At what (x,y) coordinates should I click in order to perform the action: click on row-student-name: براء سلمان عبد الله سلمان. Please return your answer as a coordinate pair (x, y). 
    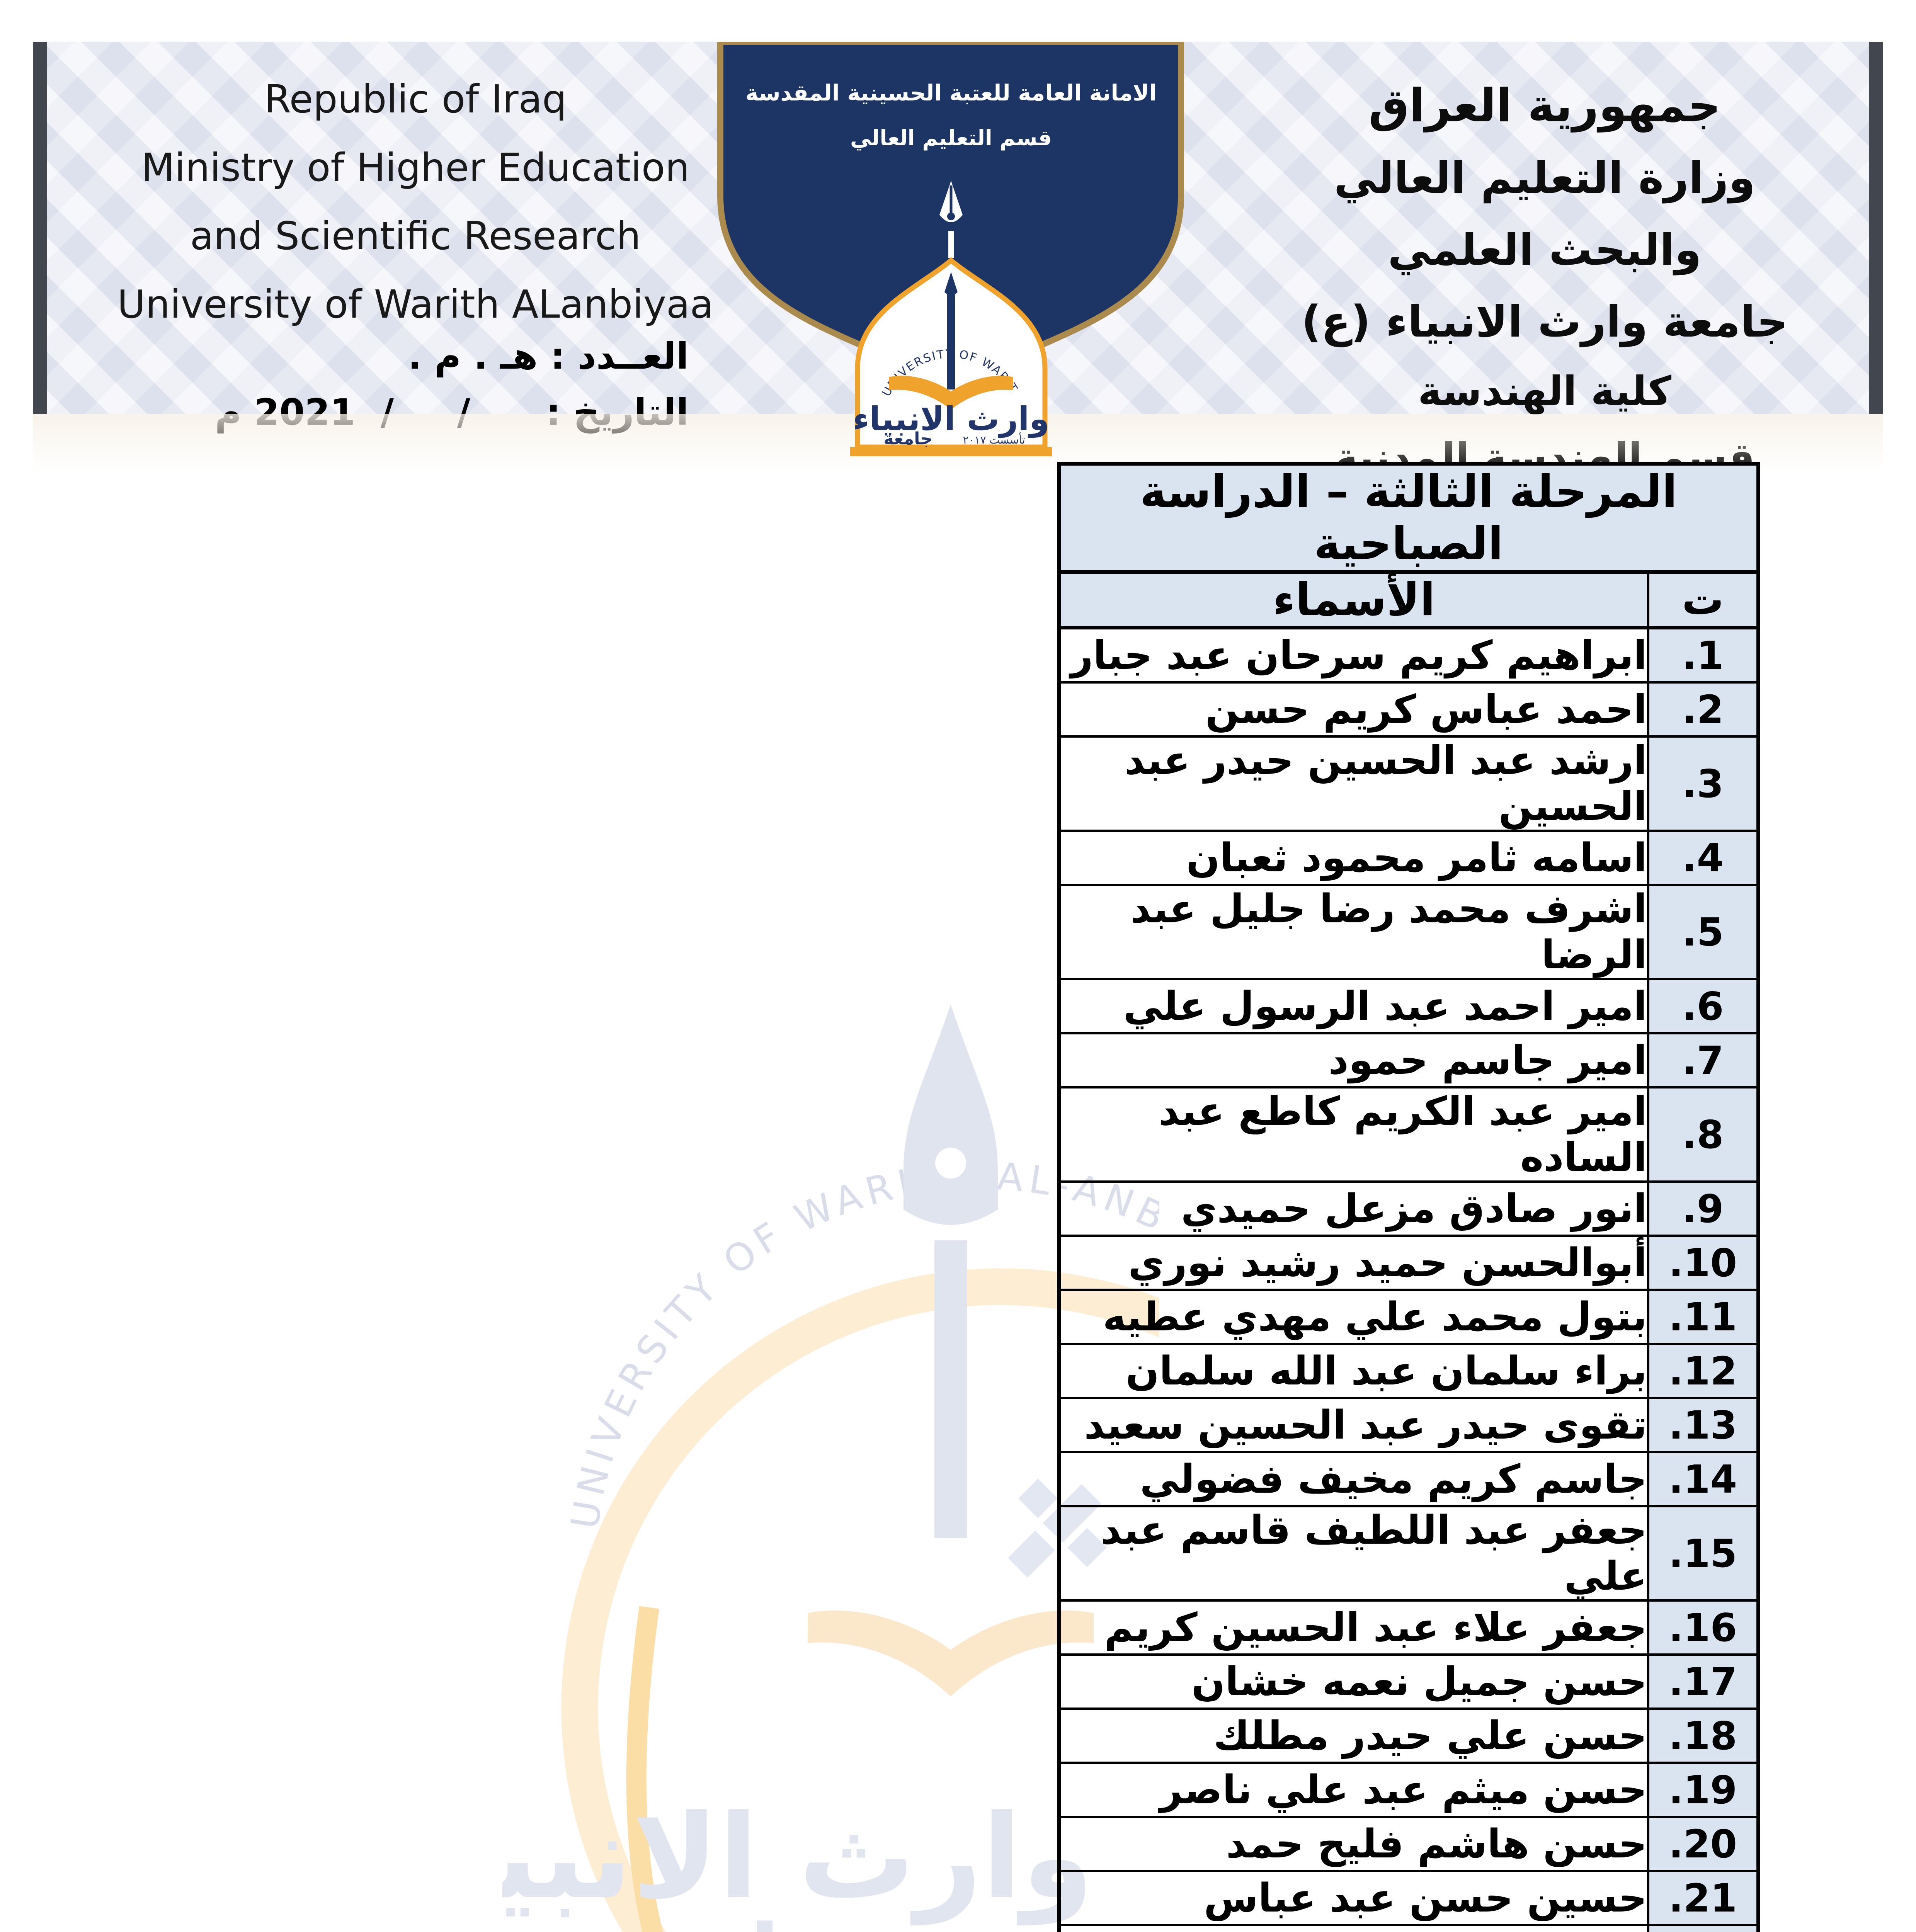
    Looking at the image, I should click on (1353, 1371).